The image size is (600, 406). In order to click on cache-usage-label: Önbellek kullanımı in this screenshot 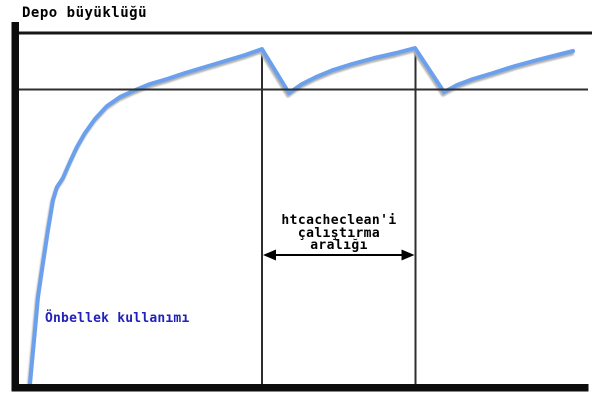, I will do `click(117, 318)`.